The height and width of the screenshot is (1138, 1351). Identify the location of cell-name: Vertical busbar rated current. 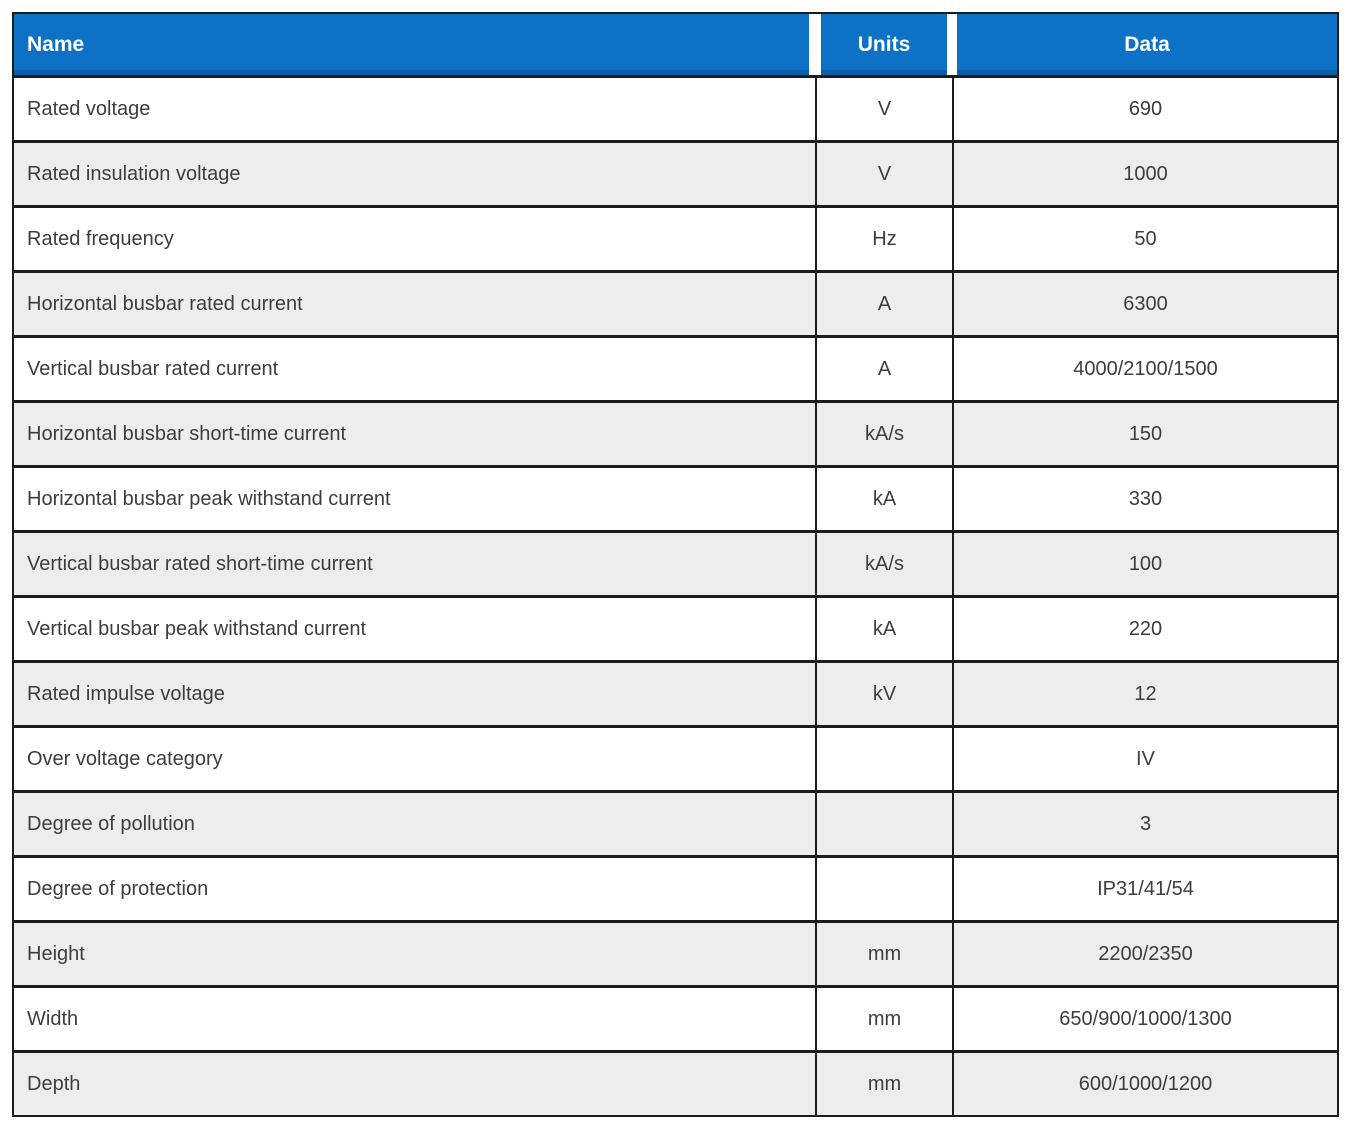
(153, 368).